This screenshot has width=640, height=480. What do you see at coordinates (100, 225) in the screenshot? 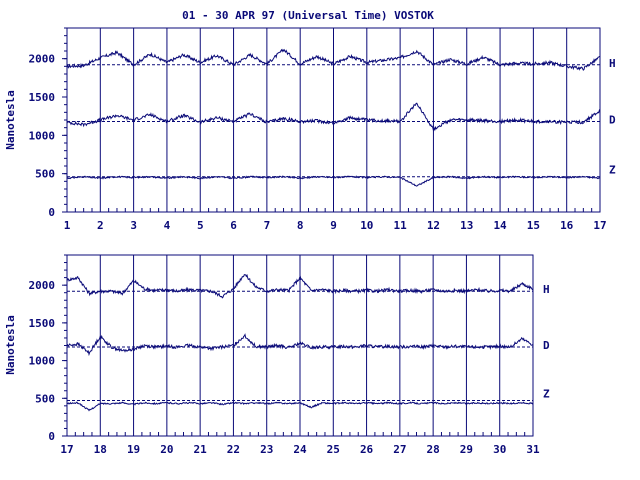
I see `x-tick-label: 2` at bounding box center [100, 225].